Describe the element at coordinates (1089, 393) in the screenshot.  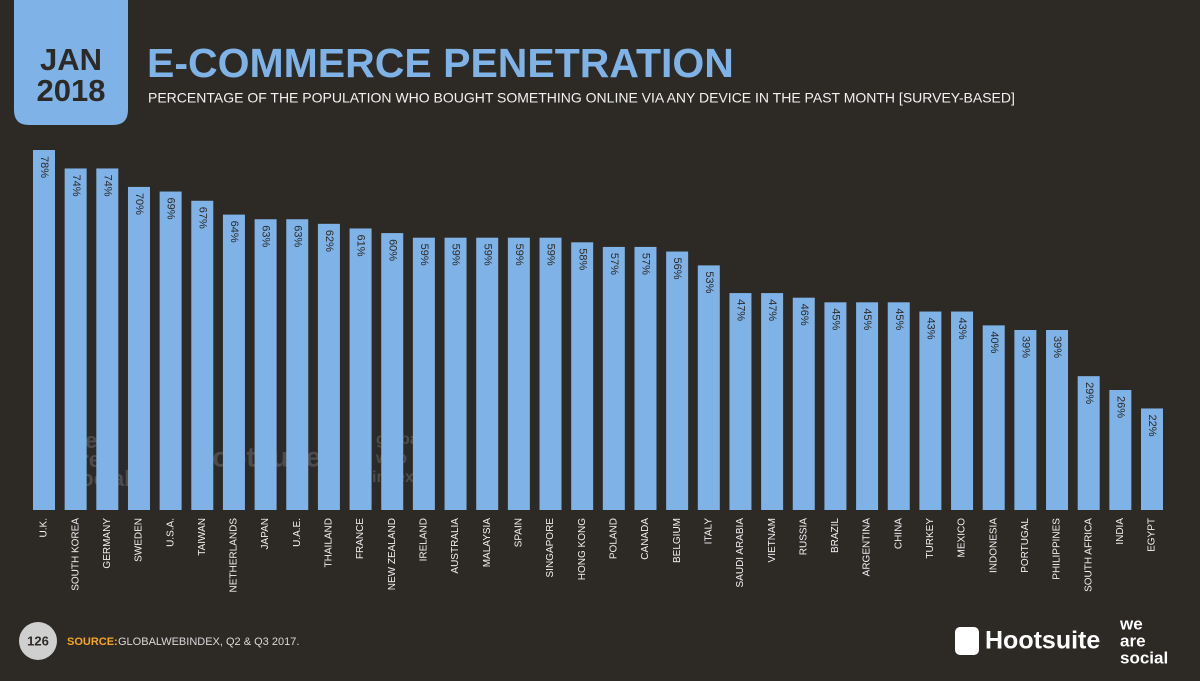
I see `value-label: 29%` at that location.